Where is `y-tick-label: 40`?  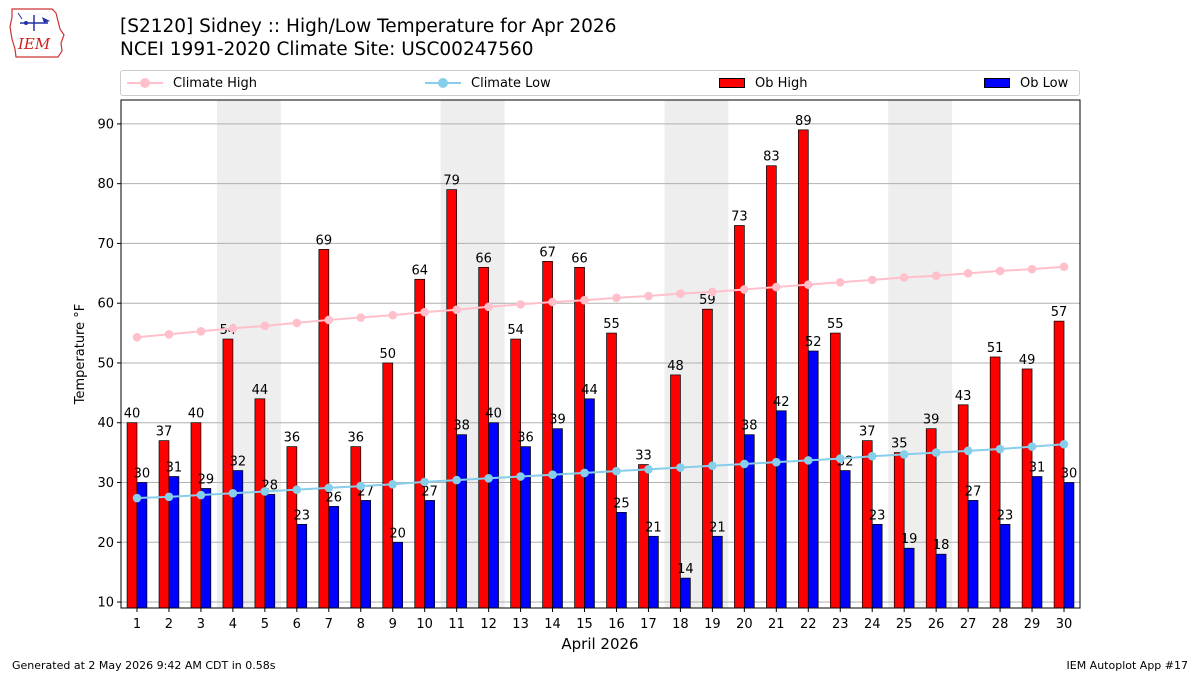 y-tick-label: 40 is located at coordinates (105, 423).